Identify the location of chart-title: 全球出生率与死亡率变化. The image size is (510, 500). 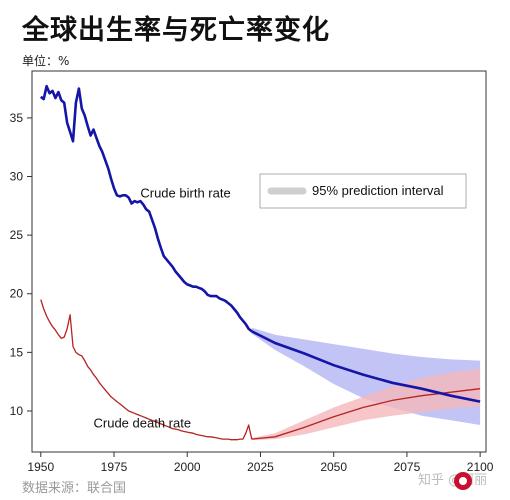
(176, 30).